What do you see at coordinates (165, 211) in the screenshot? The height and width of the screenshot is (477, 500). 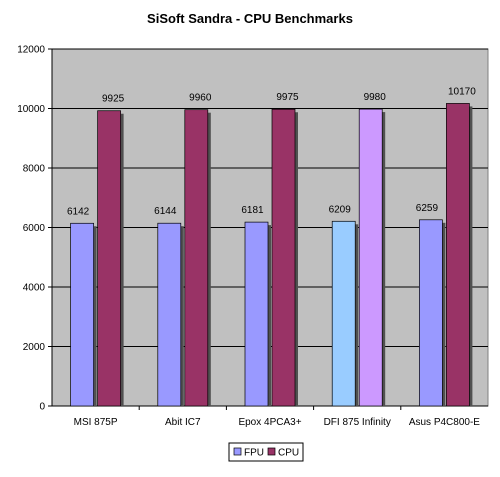 I see `data-label: 6144` at bounding box center [165, 211].